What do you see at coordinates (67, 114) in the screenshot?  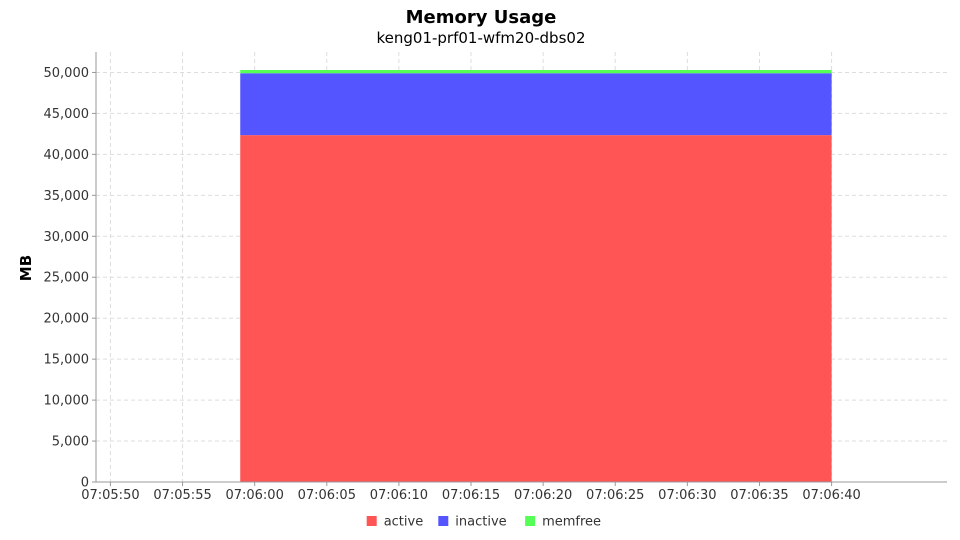 I see `y-tick-label: 45,000` at bounding box center [67, 114].